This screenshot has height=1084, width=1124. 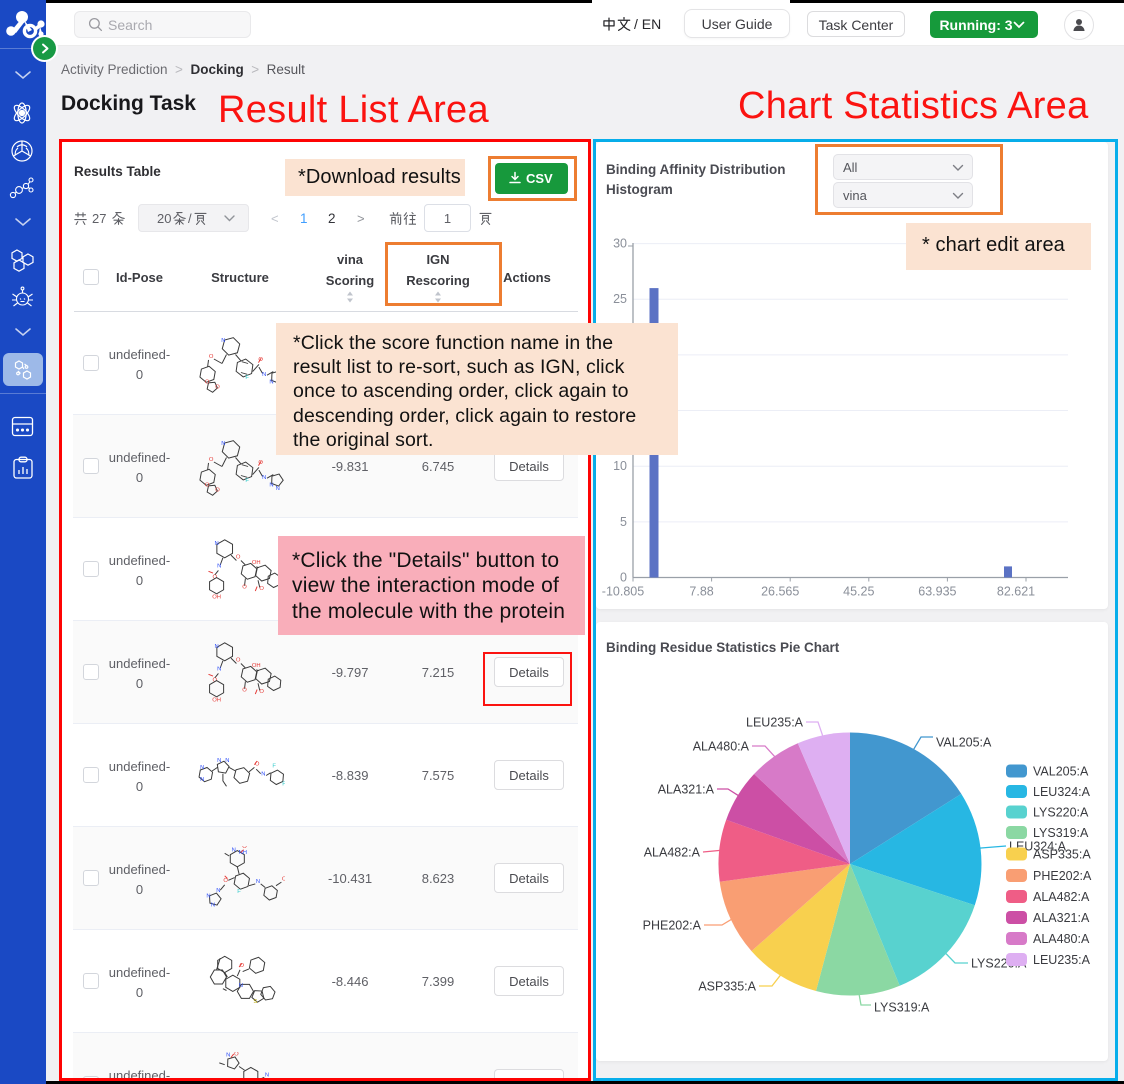 I want to click on svg-text: 26.565, so click(x=780, y=592).